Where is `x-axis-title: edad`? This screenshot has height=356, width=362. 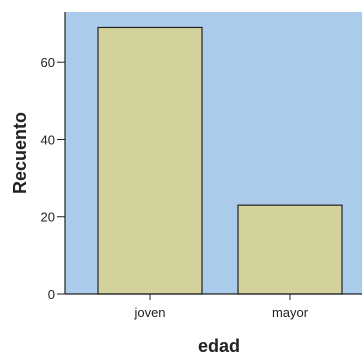
x-axis-title: edad is located at coordinates (219, 346).